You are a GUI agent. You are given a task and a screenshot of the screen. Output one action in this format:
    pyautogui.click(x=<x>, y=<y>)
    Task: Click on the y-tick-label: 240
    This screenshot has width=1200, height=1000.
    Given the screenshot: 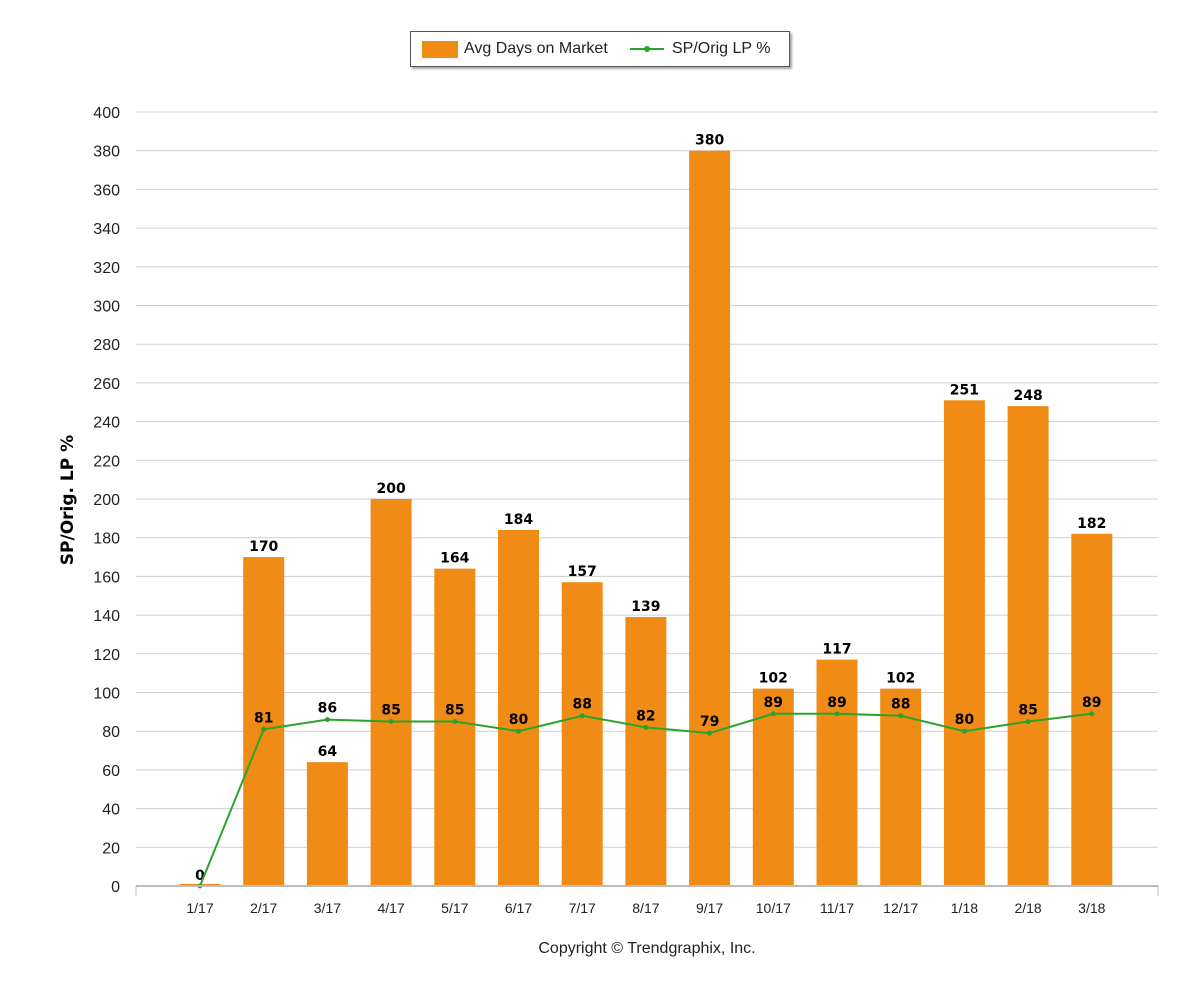 What is the action you would take?
    pyautogui.click(x=106, y=423)
    